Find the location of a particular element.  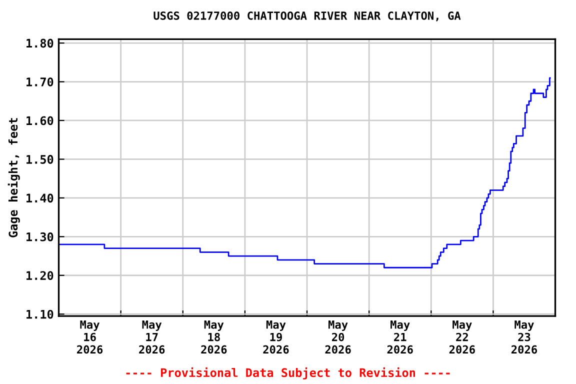

y-tick-label: 1.80 is located at coordinates (40, 43).